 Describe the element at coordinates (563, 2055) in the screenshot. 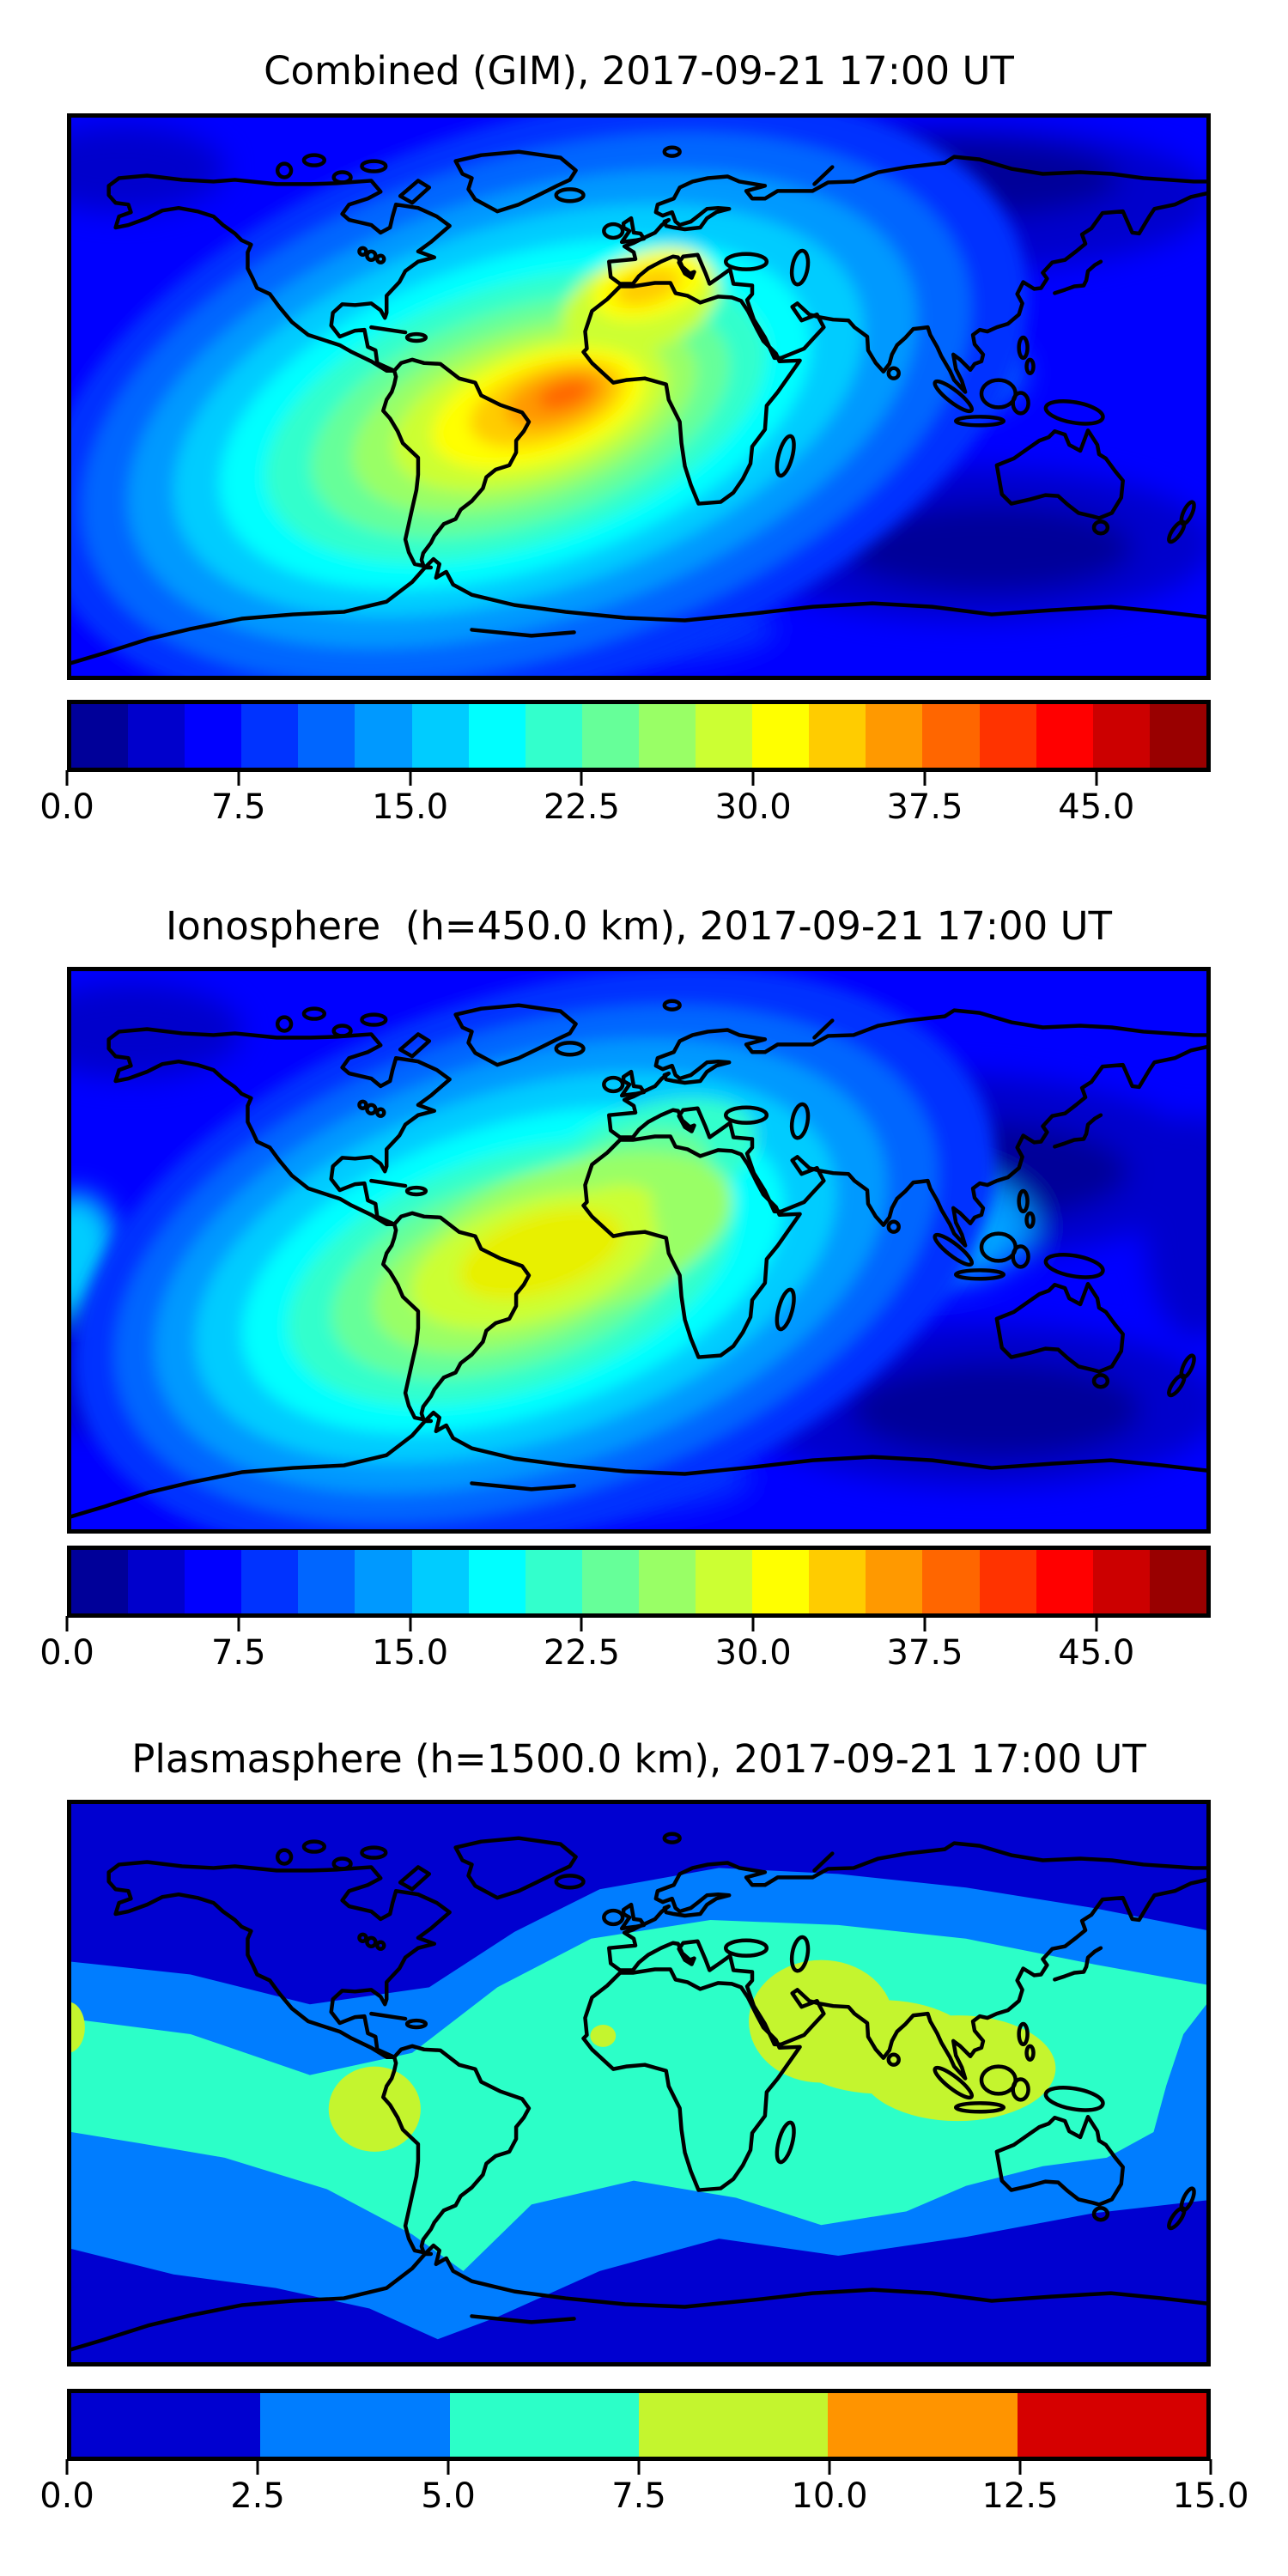

I see `high-band-blobs` at that location.